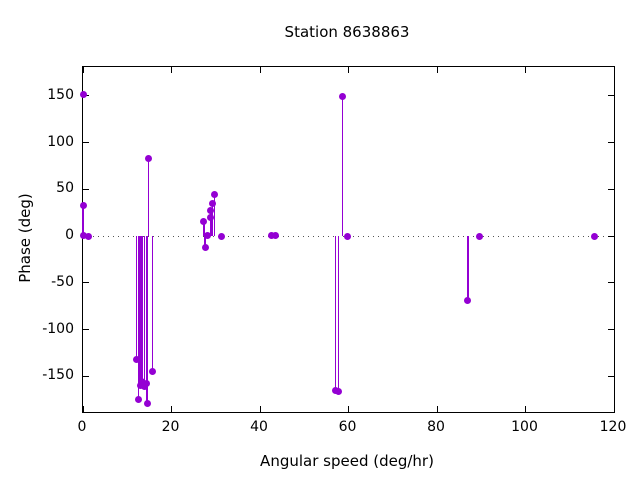 The width and height of the screenshot is (640, 480). Describe the element at coordinates (60, 94) in the screenshot. I see `y-tick-label: 150` at that location.